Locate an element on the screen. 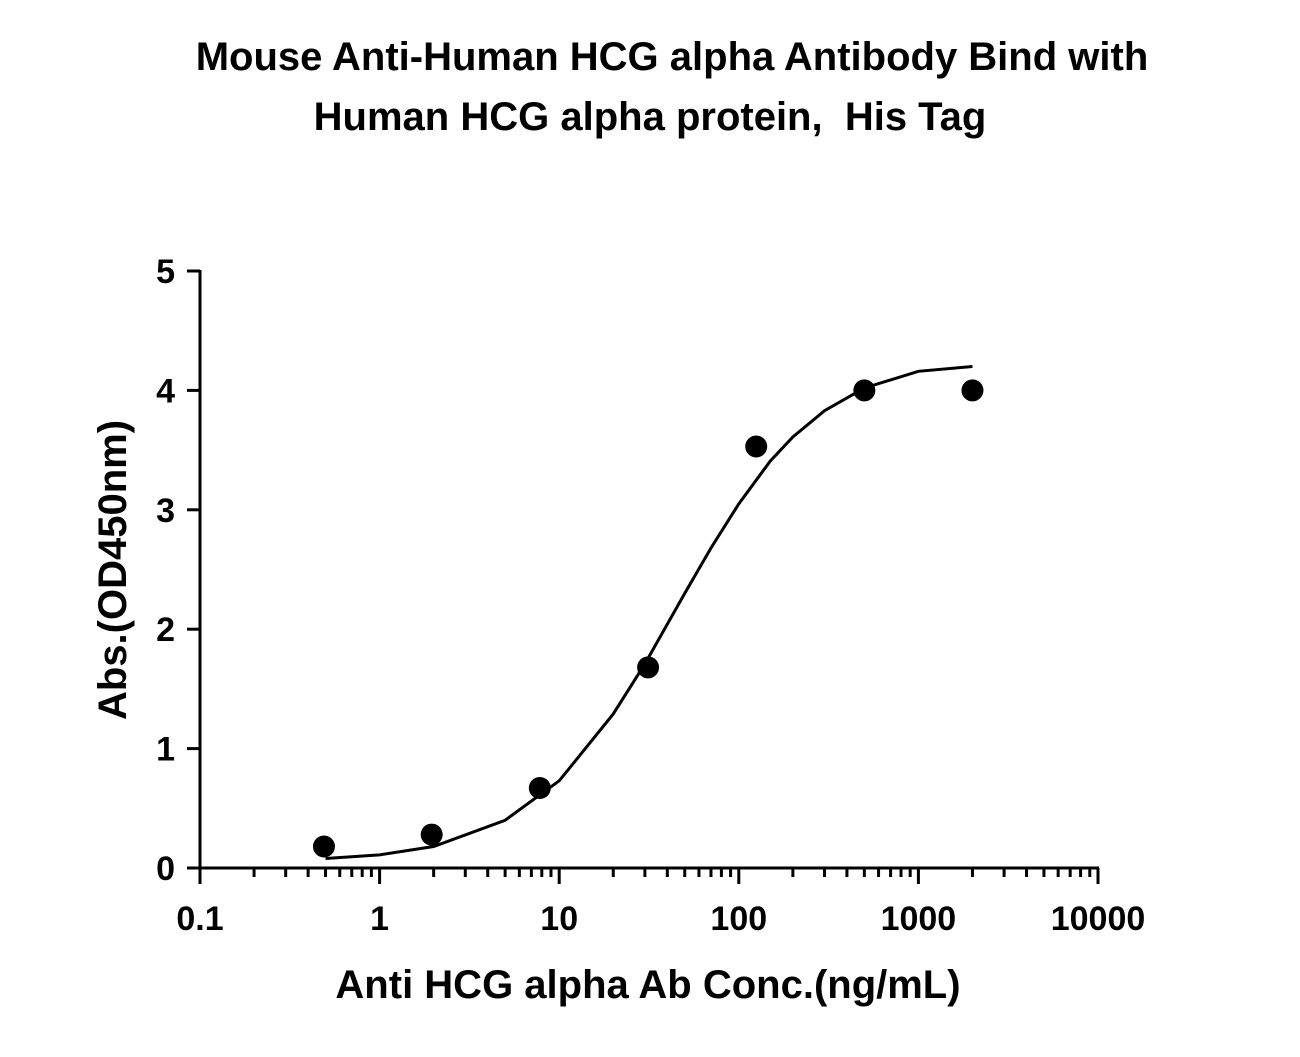  x-tick-label: 100 is located at coordinates (738, 919).